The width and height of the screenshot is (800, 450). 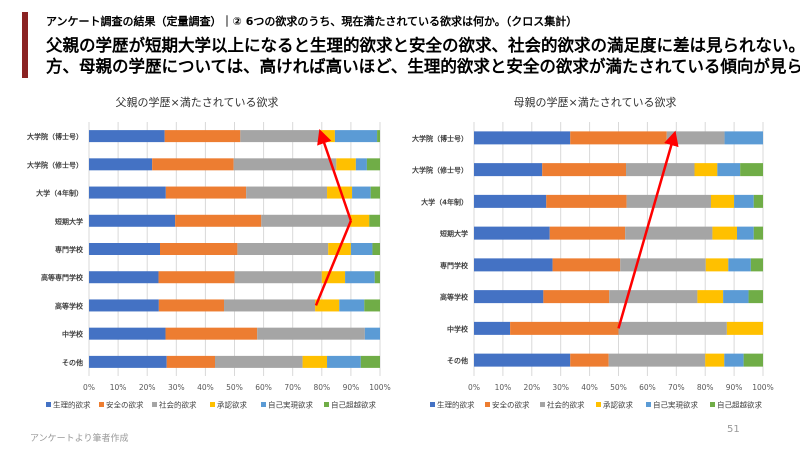 What do you see at coordinates (595, 102) in the screenshot?
I see `chart-title-mother: 母親の学歴×満たされている欲求` at bounding box center [595, 102].